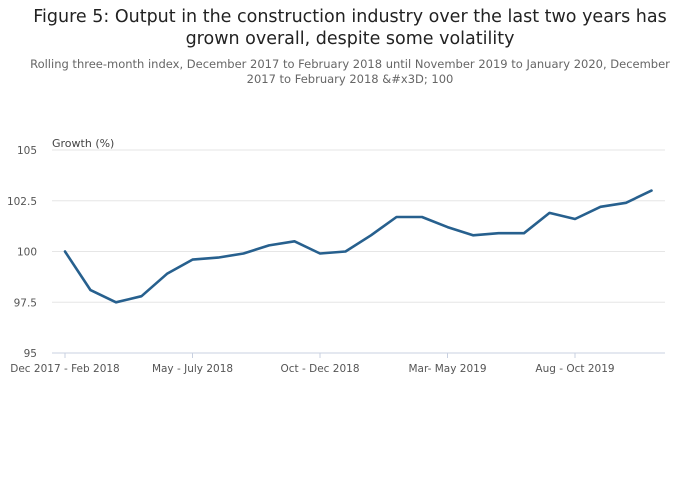  Describe the element at coordinates (30, 354) in the screenshot. I see `y-tick-label: 95` at that location.